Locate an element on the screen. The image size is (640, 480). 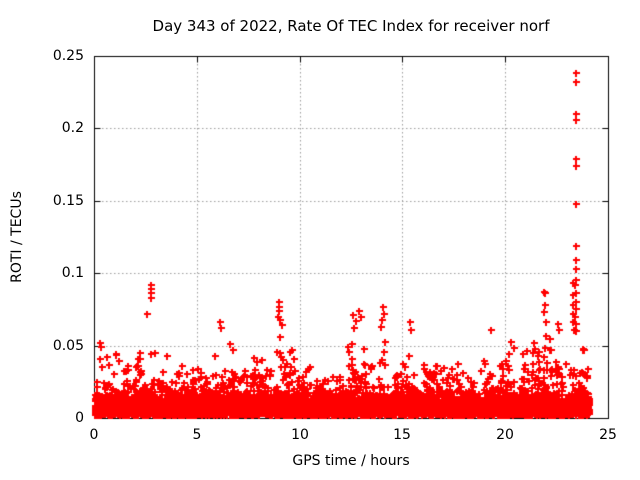
y-tick-label: 0 is located at coordinates (79, 418).